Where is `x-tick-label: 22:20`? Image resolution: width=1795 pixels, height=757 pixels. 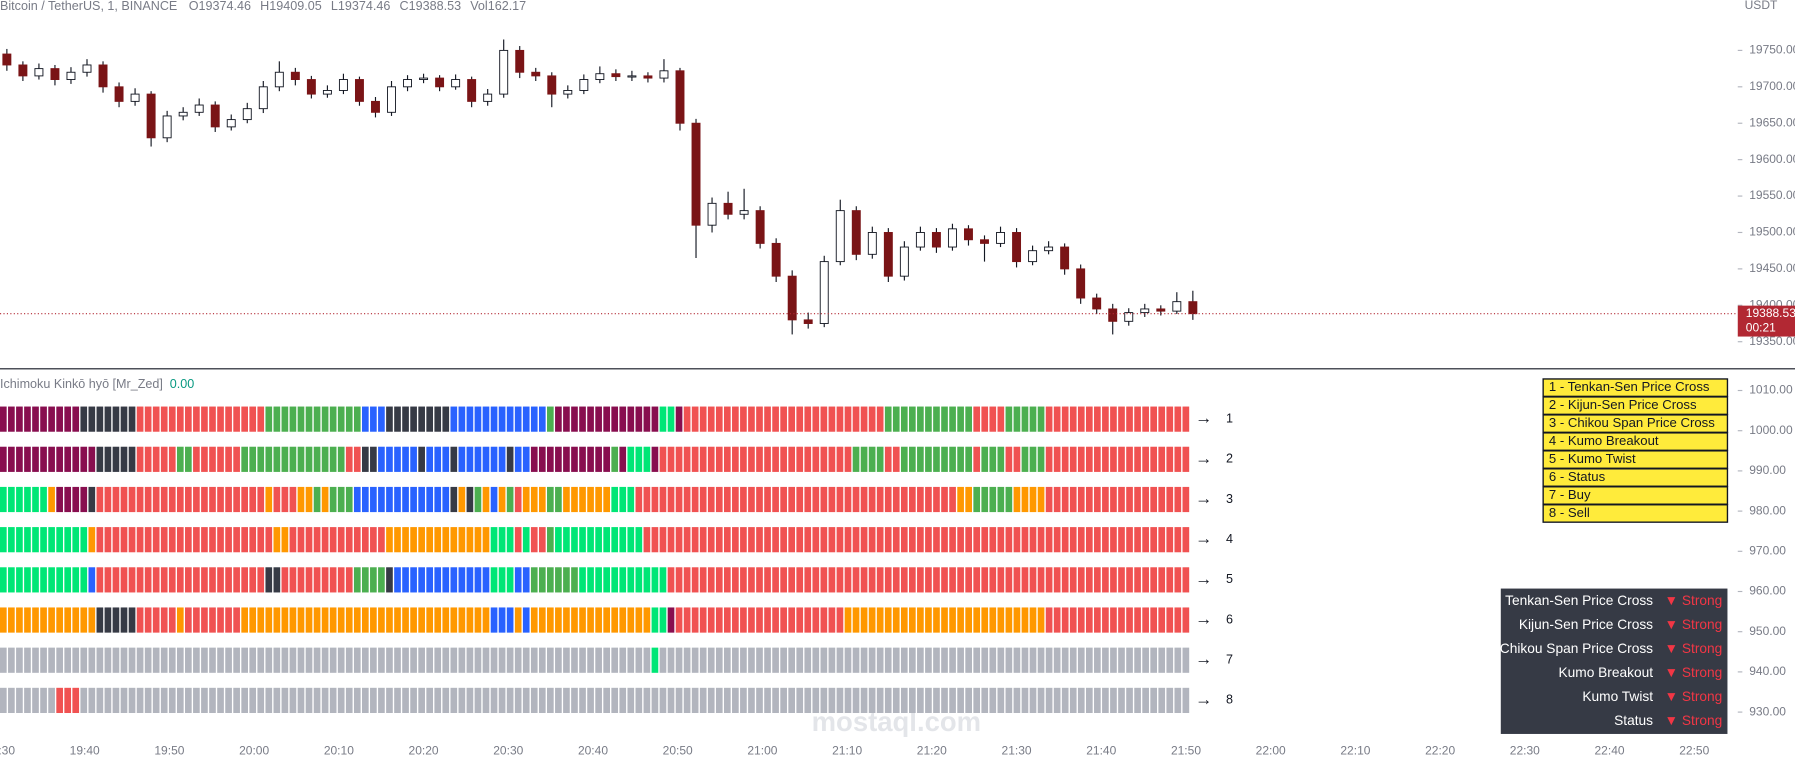
x-tick-label: 22:20 is located at coordinates (1440, 750).